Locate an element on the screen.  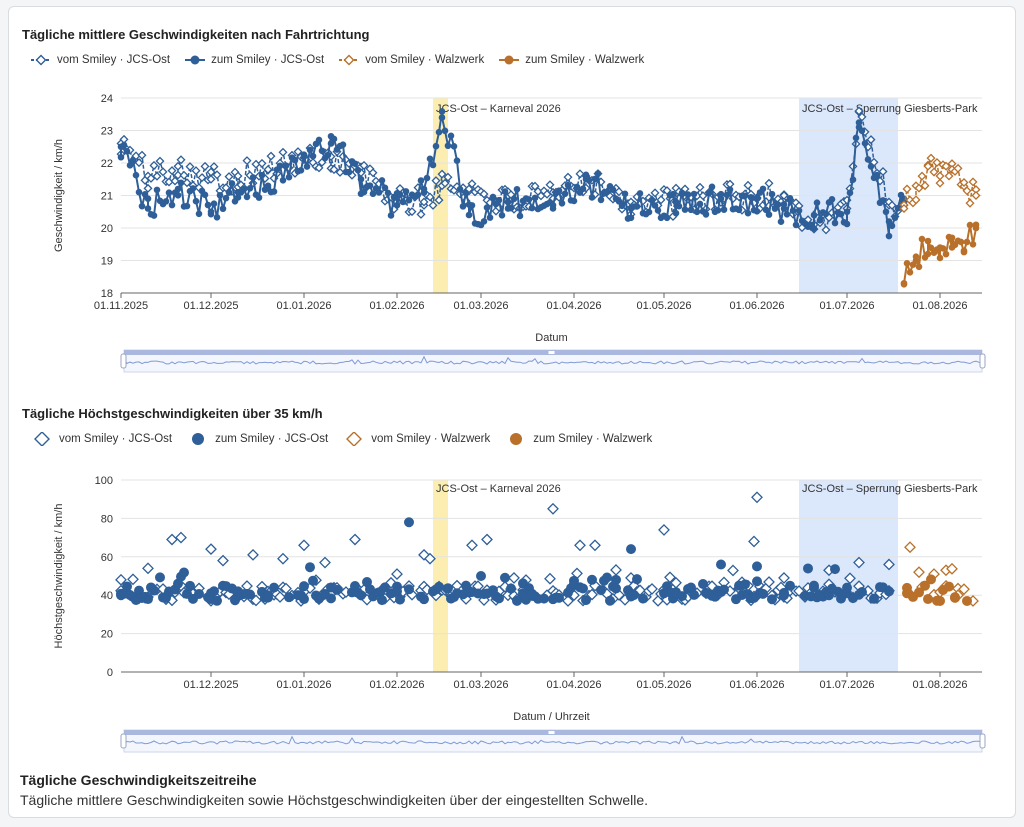
x-axis-title: Datum / Uhrzeit is located at coordinates (551, 717).